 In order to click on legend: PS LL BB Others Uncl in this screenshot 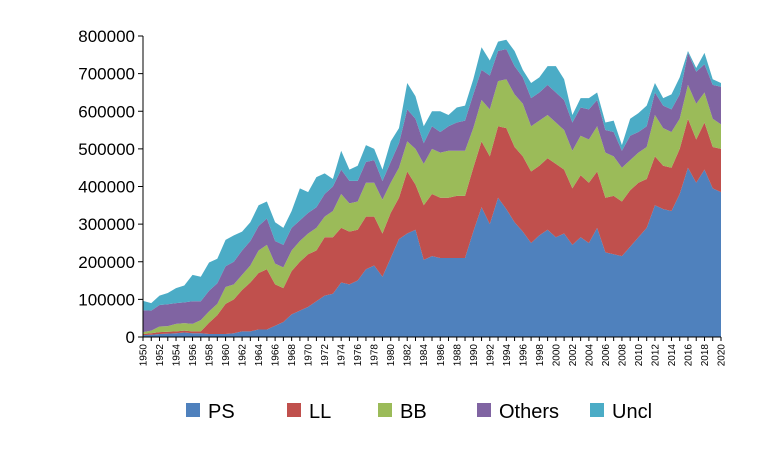, I will do `click(419, 412)`.